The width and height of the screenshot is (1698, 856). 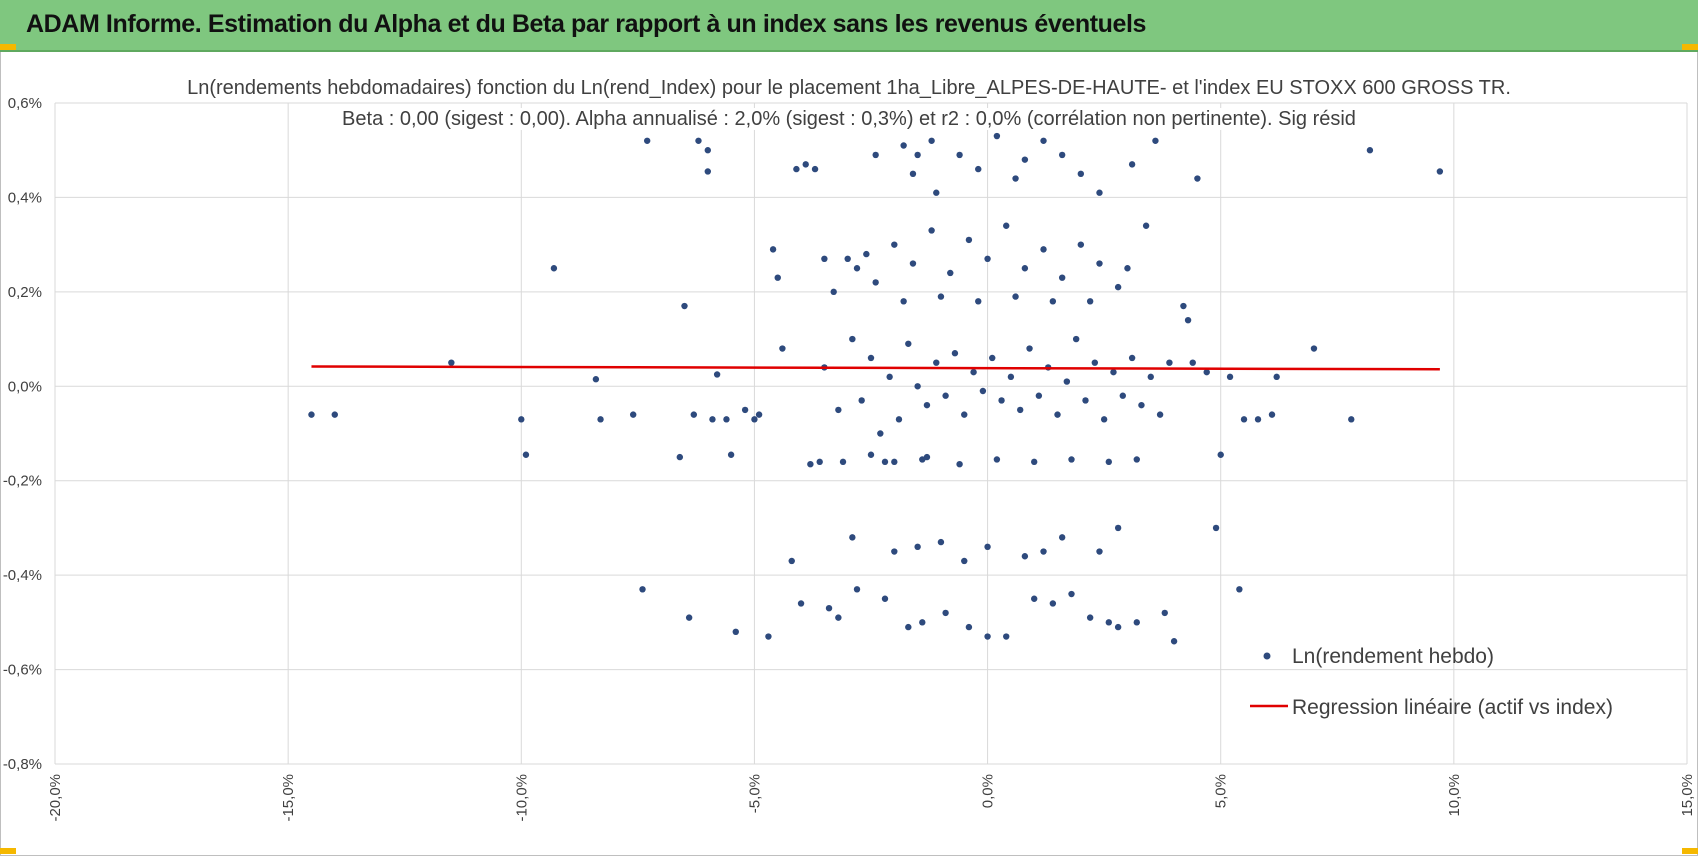 What do you see at coordinates (988, 791) in the screenshot?
I see `x-tick-label: 0,0%` at bounding box center [988, 791].